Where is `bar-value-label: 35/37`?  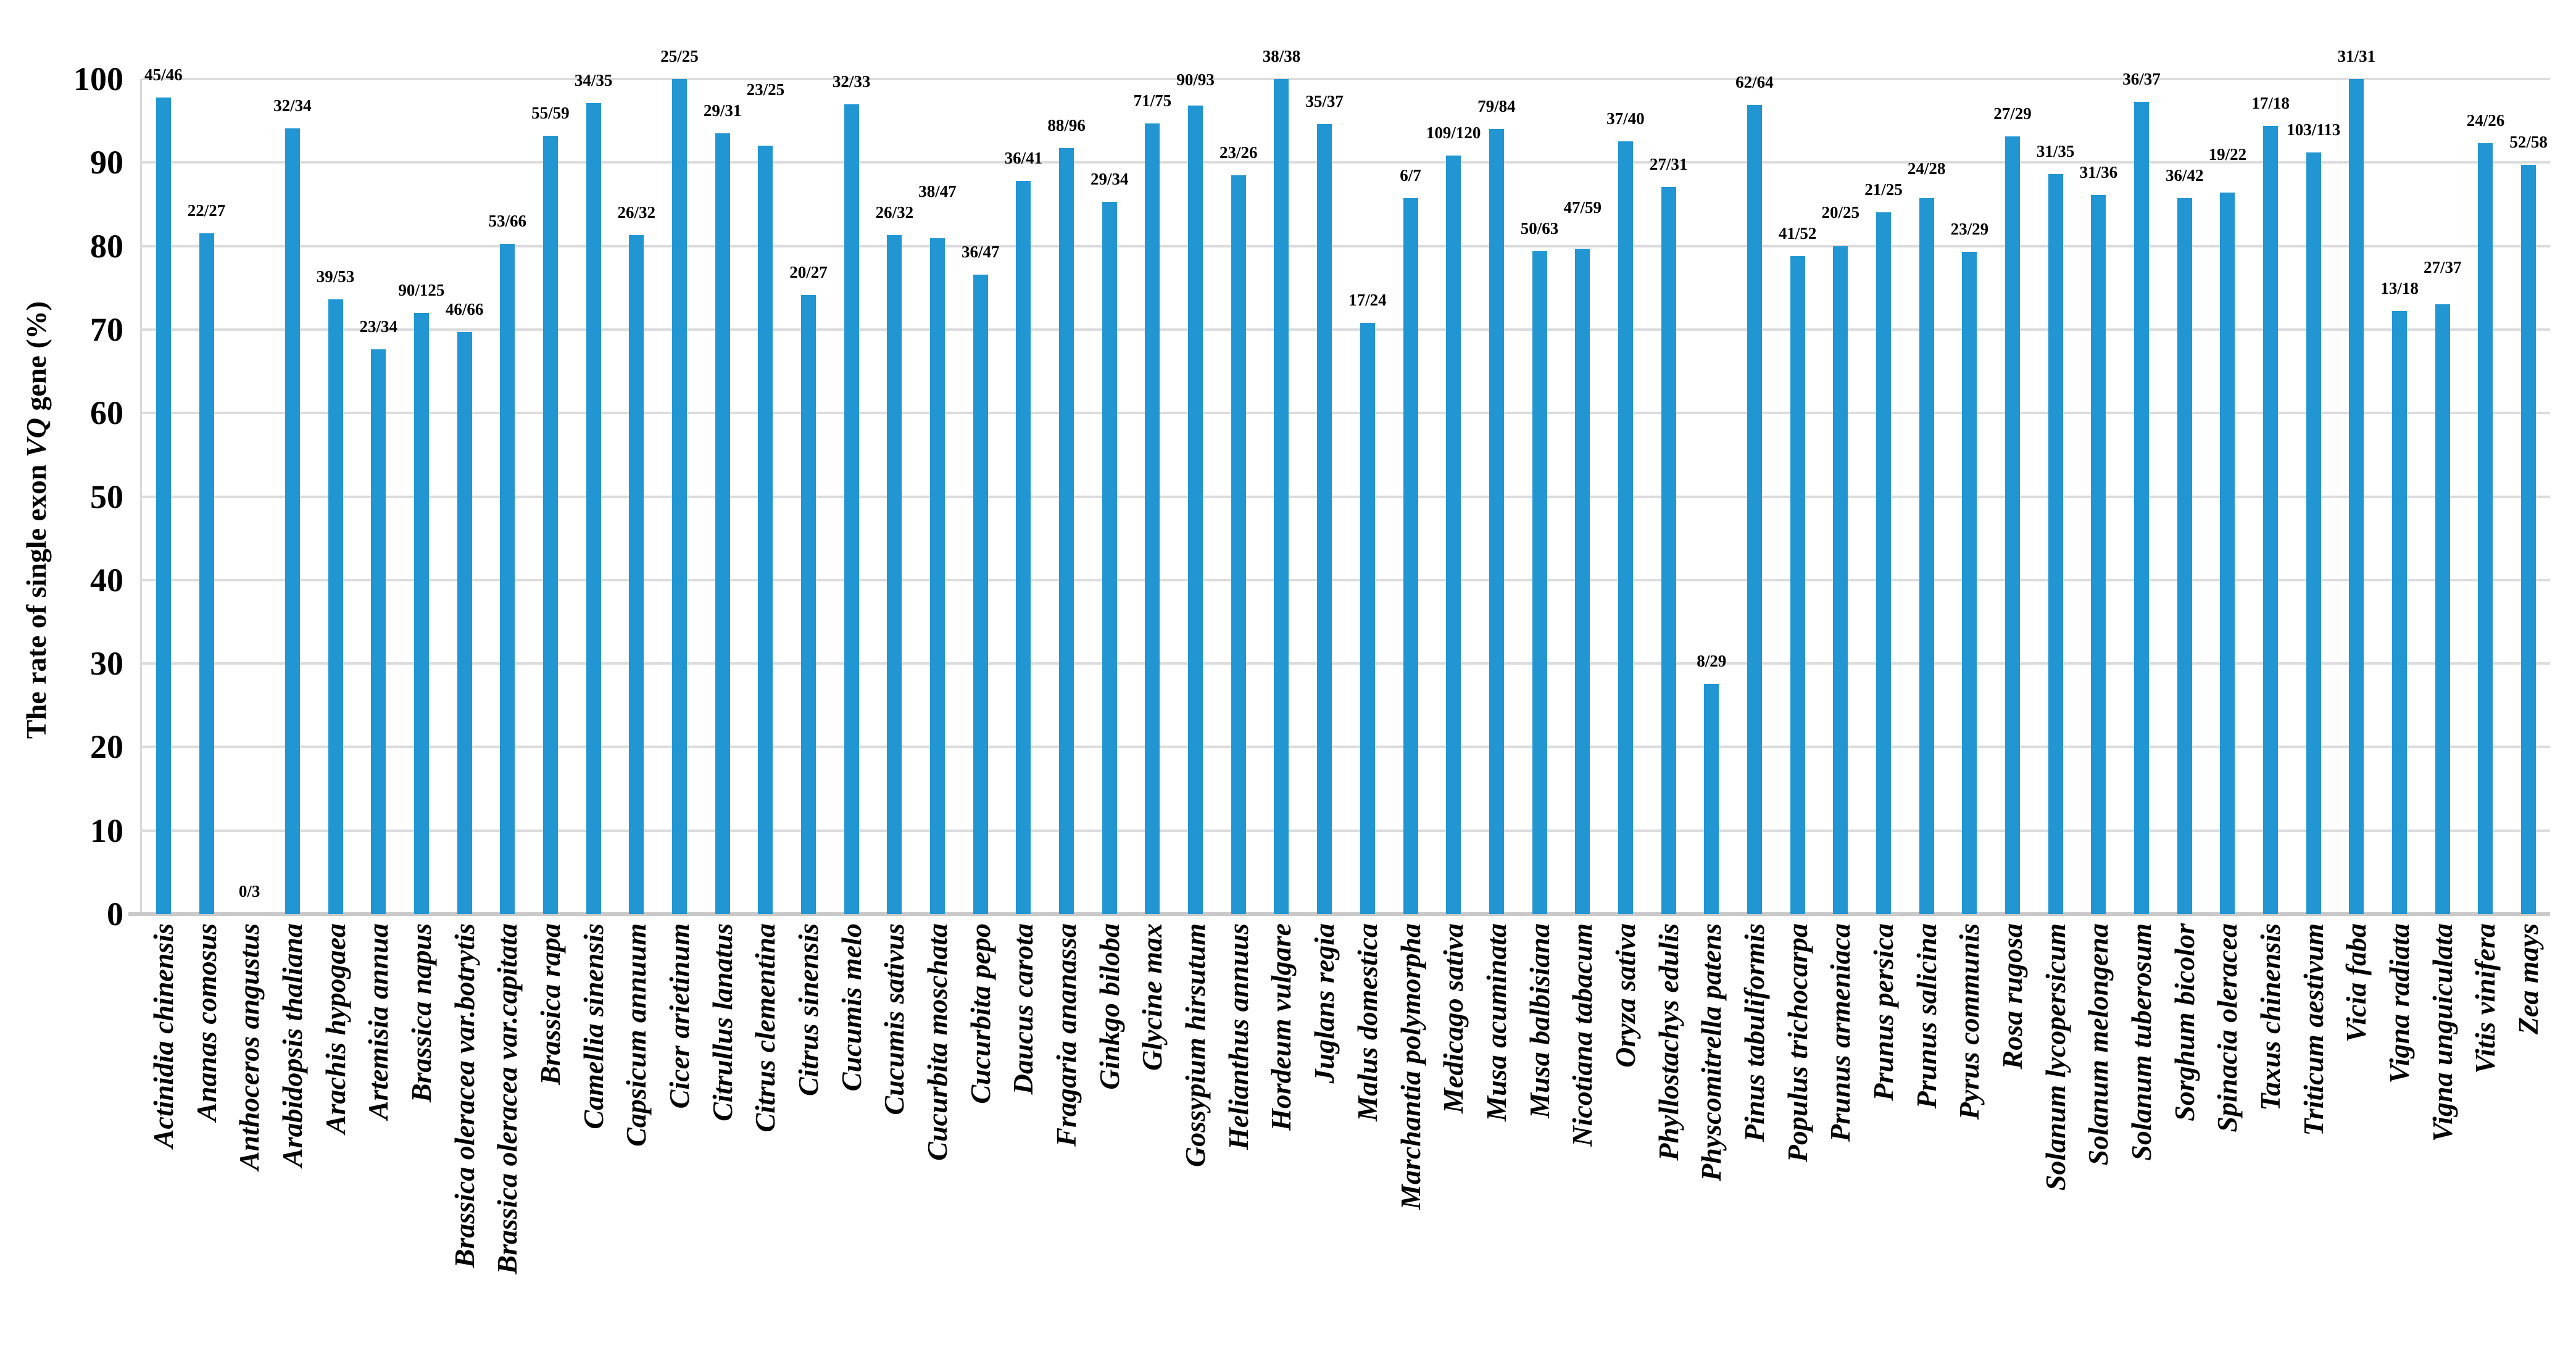
bar-value-label: 35/37 is located at coordinates (1325, 101).